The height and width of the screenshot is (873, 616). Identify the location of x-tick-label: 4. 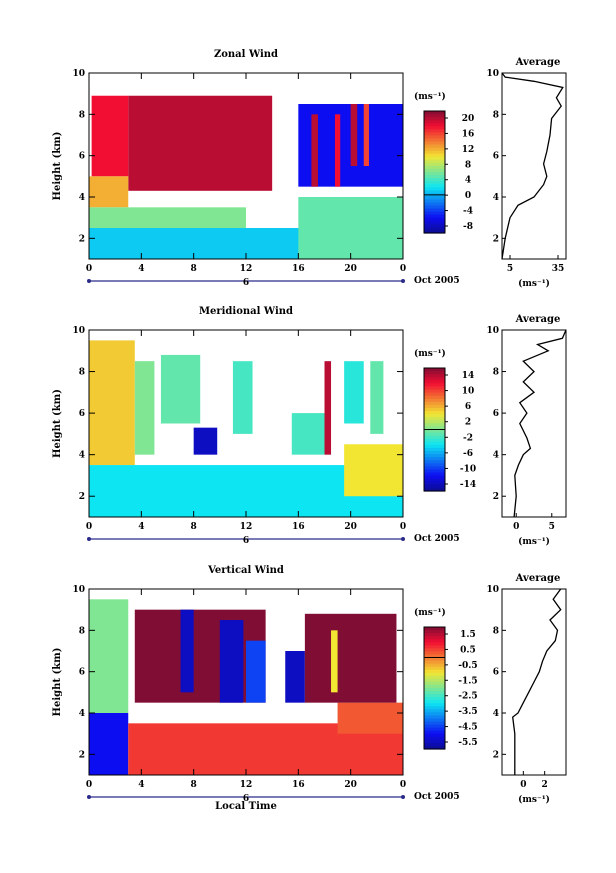
(141, 269).